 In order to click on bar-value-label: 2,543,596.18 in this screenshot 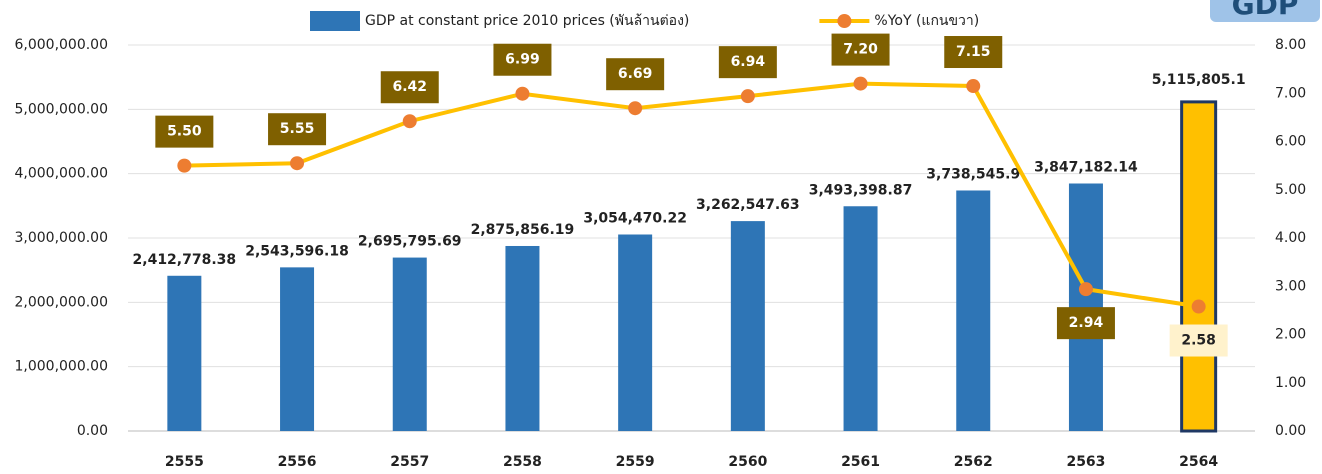, I will do `click(297, 251)`.